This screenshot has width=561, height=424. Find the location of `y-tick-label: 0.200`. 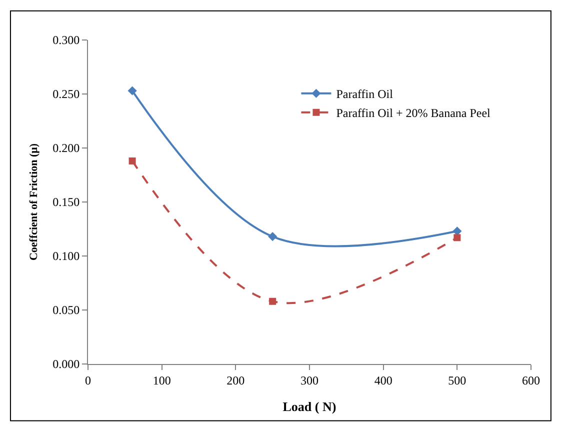

y-tick-label: 0.200 is located at coordinates (66, 148).